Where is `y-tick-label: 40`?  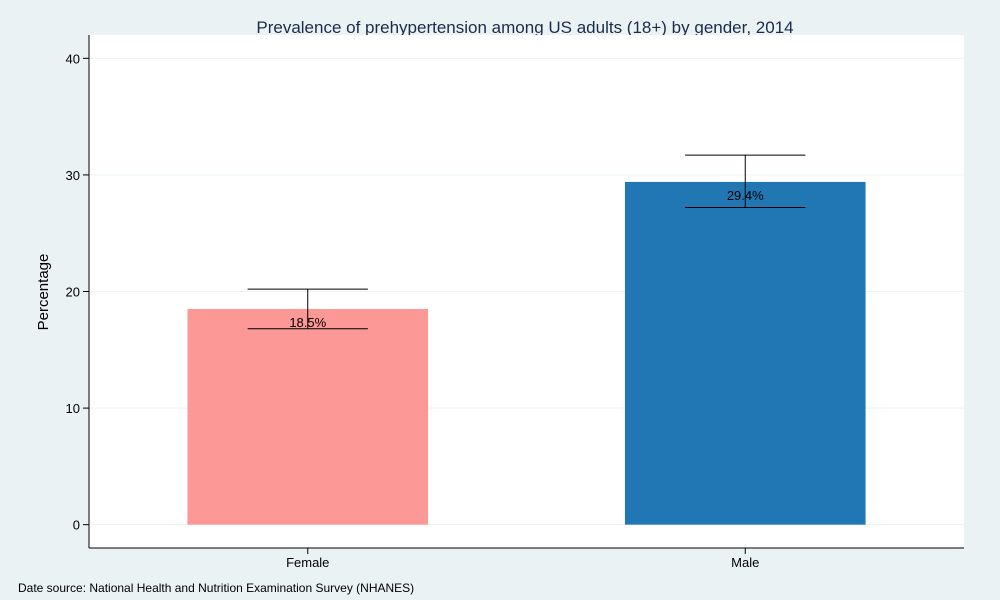
y-tick-label: 40 is located at coordinates (73, 58).